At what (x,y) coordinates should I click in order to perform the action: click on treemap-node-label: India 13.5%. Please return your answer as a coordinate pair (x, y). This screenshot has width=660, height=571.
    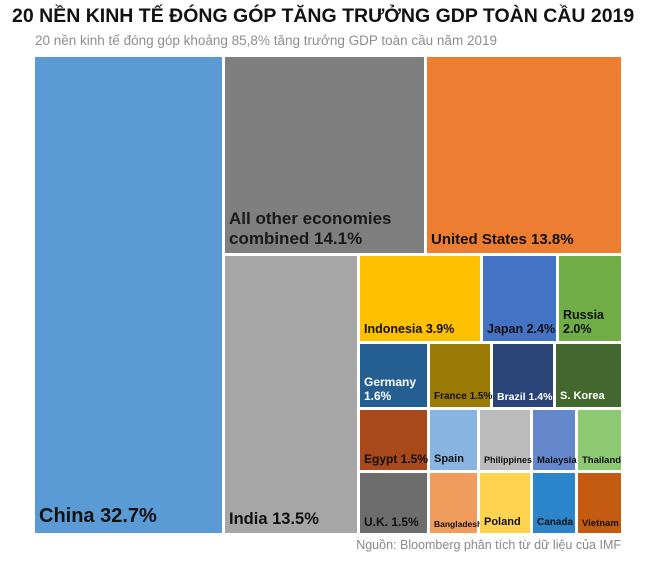
    Looking at the image, I should click on (274, 518).